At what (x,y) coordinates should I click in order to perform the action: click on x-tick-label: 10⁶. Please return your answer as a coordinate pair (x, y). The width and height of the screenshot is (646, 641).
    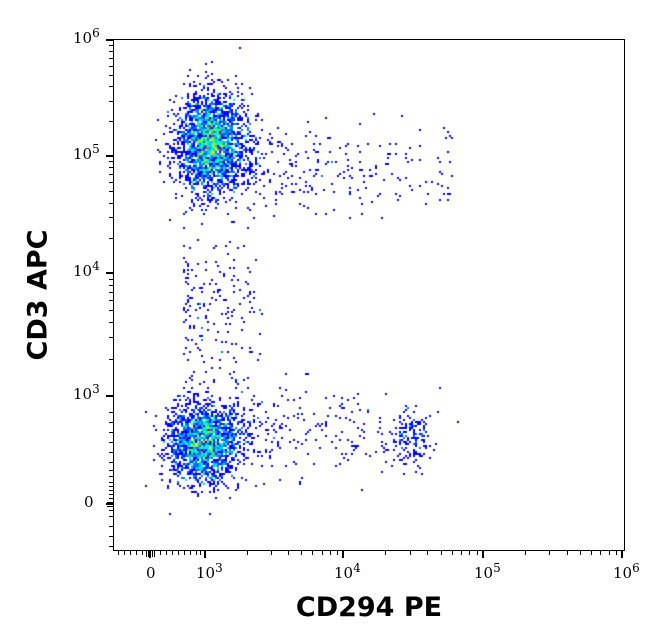
    Looking at the image, I should click on (626, 571).